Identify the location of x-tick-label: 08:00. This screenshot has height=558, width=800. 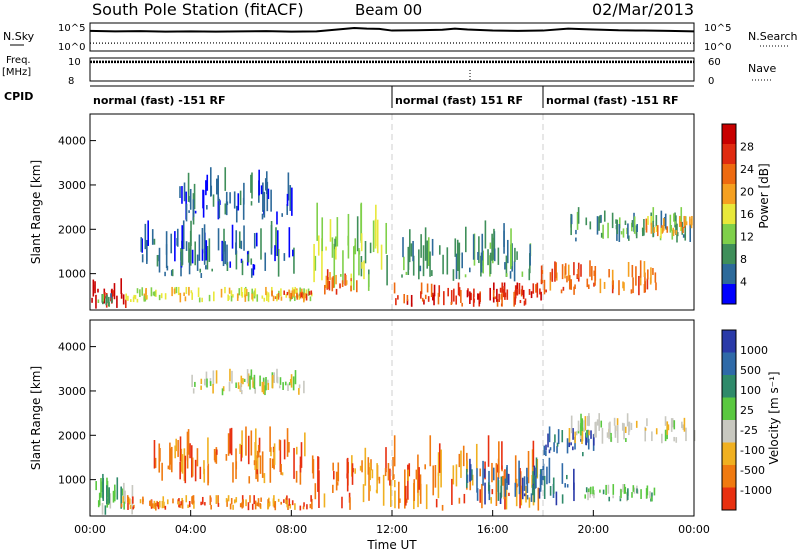
(291, 529).